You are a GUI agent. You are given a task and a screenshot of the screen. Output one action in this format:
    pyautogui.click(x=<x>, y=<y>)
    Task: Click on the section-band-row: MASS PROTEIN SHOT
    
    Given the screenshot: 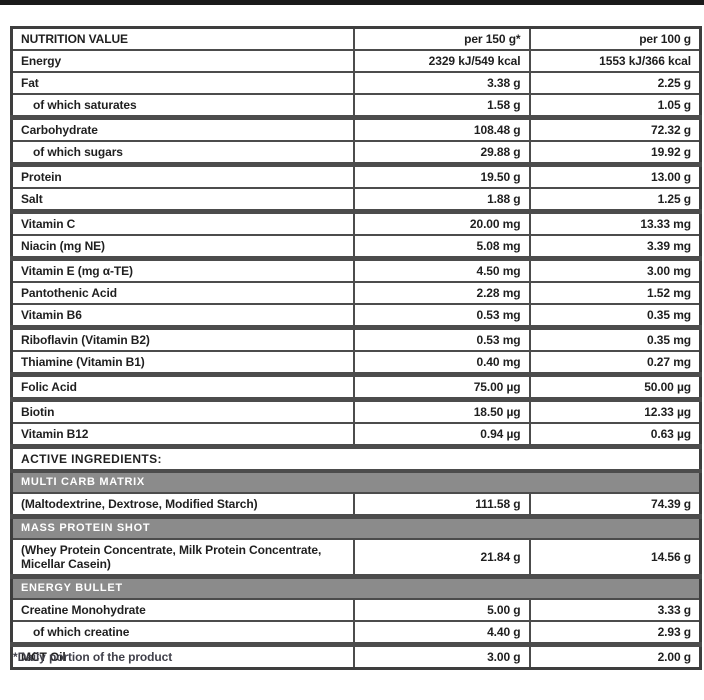 What is the action you would take?
    pyautogui.click(x=356, y=527)
    